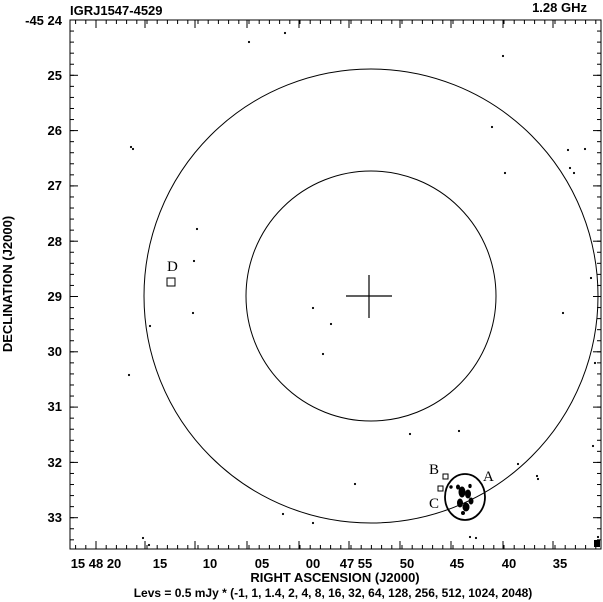 The image size is (603, 602). Describe the element at coordinates (407, 563) in the screenshot. I see `x-tick-label: 50` at that location.